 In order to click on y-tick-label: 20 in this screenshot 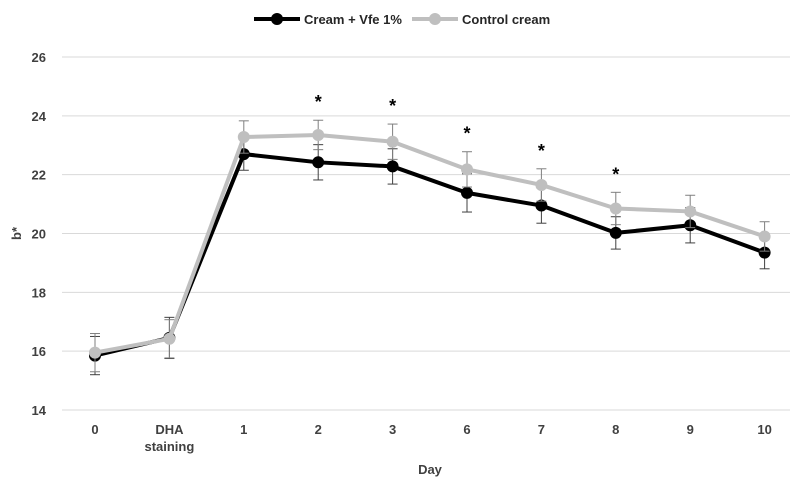, I will do `click(39, 234)`.